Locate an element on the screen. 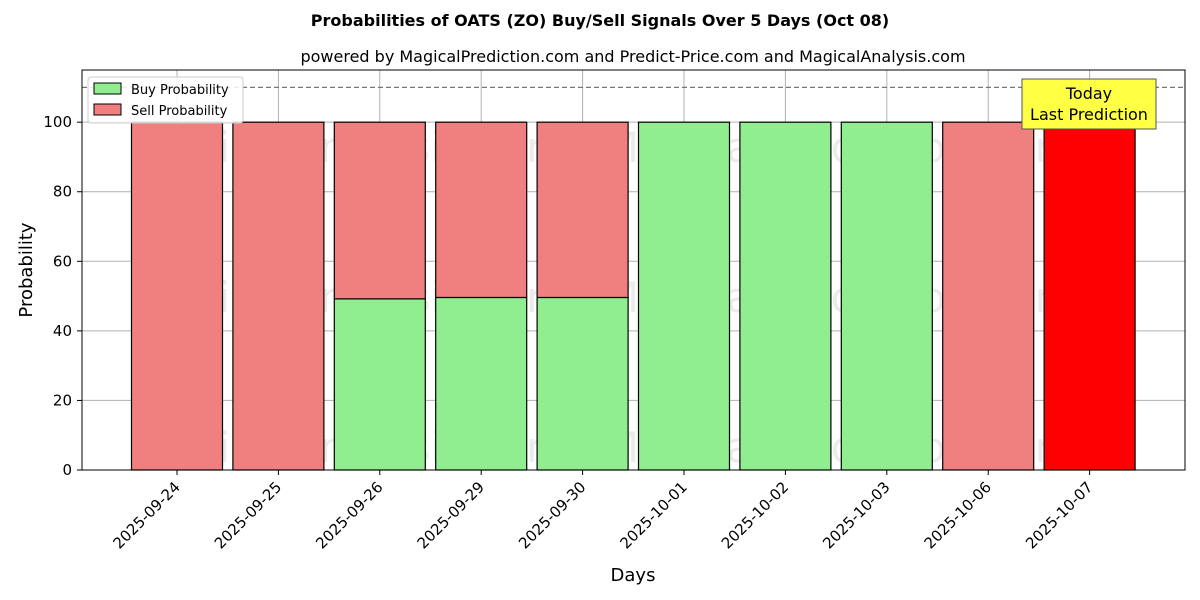 The image size is (1200, 600). y-tick-label: 20 is located at coordinates (62, 400).